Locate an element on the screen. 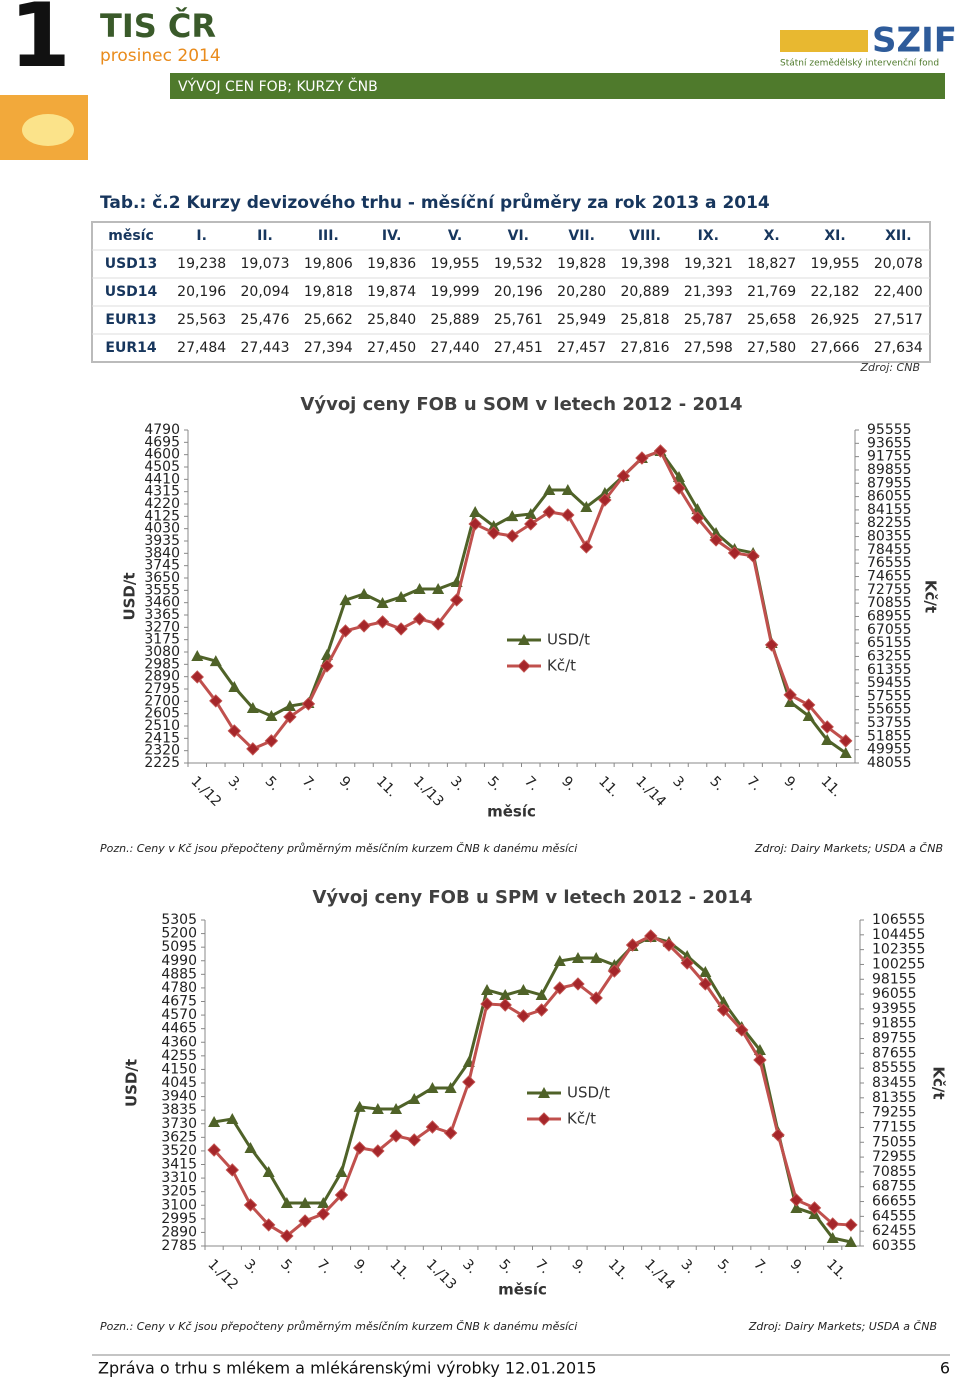 The height and width of the screenshot is (1379, 960). page-number: 6 is located at coordinates (945, 1368).